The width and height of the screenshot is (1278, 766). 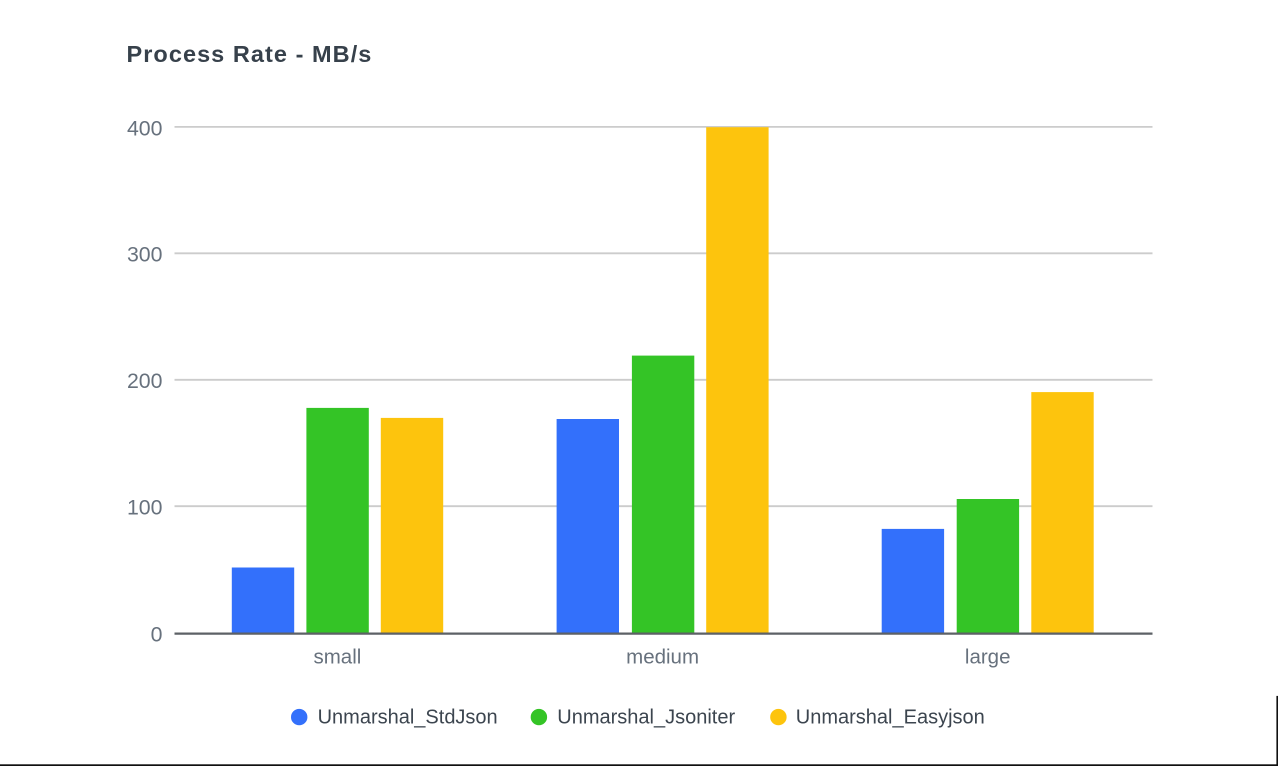 I want to click on svg-text: 100, so click(x=145, y=508).